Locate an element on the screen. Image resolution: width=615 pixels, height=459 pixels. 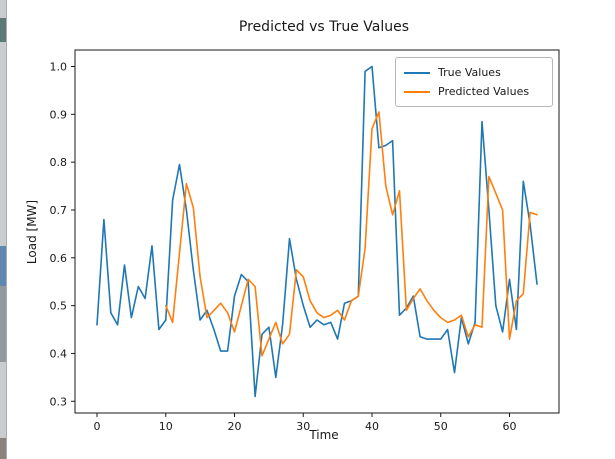
x-axis-label: Time is located at coordinates (324, 435).